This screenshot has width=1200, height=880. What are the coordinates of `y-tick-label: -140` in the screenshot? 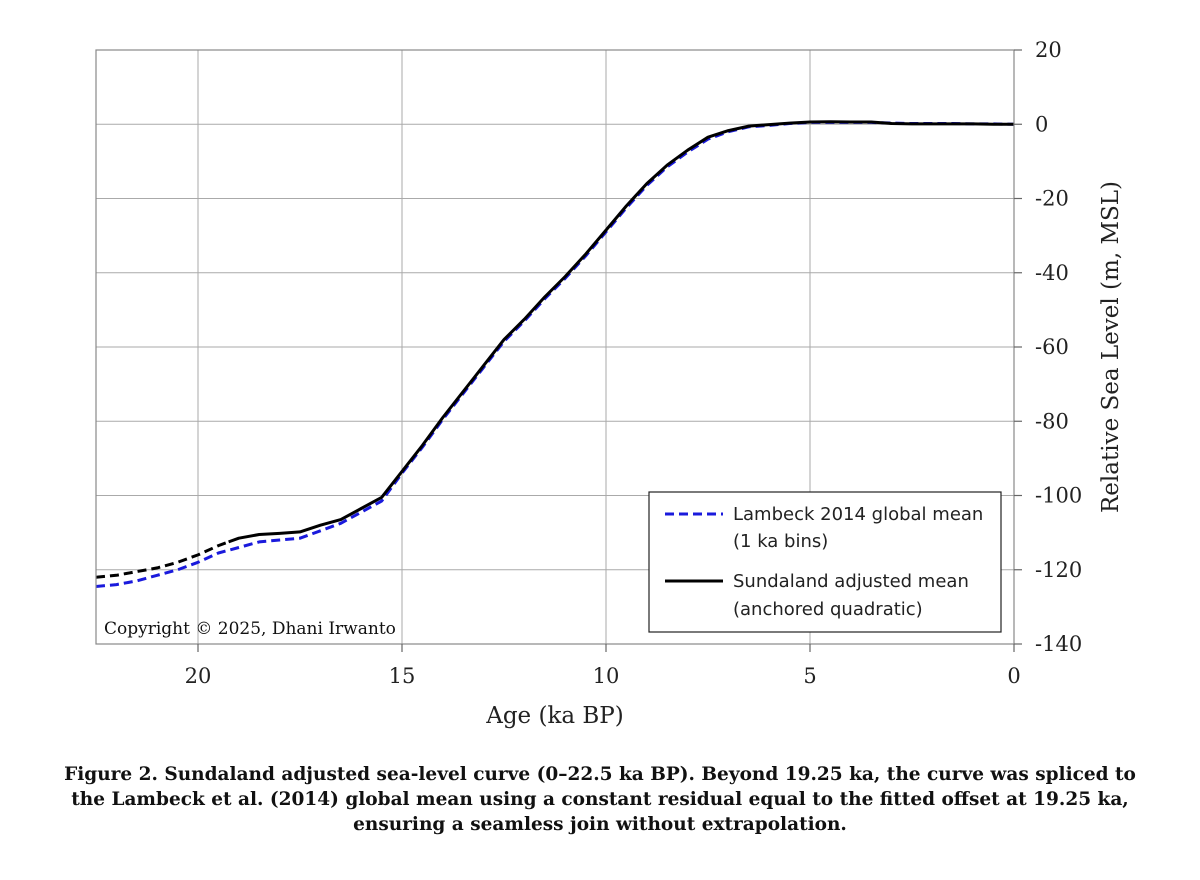 It's located at (1058, 644).